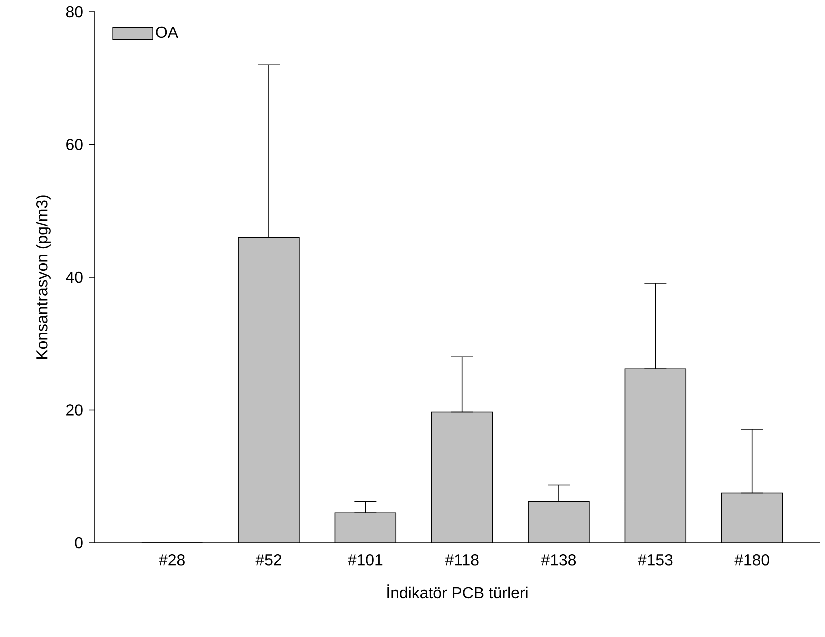  Describe the element at coordinates (74, 12) in the screenshot. I see `y-tick-label: 80` at that location.